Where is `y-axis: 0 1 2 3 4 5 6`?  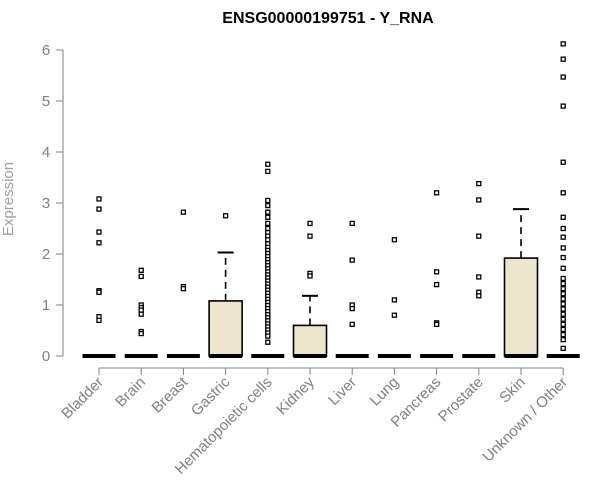 y-axis: 0 1 2 3 4 5 6 is located at coordinates (53, 203).